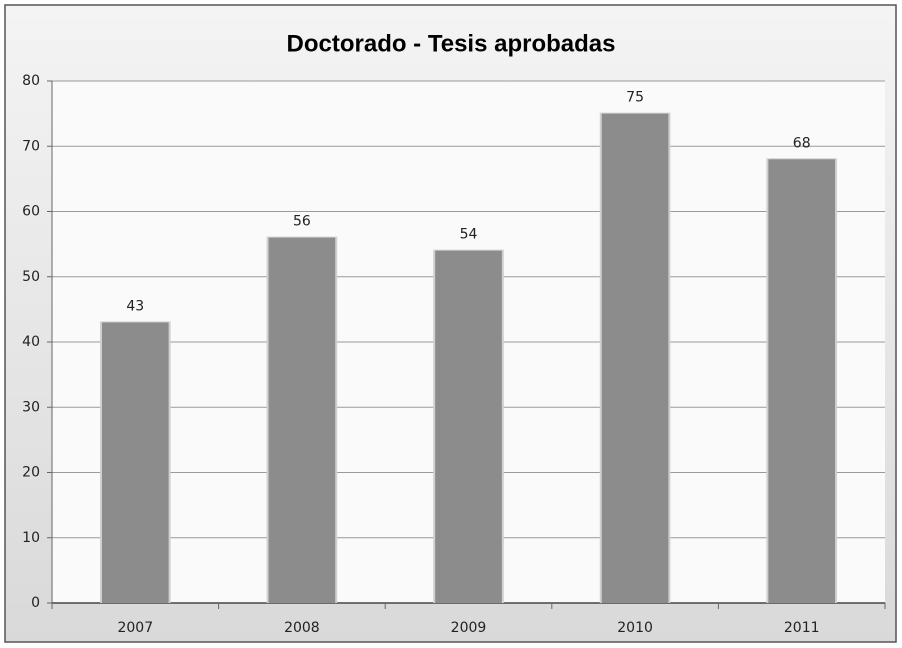 This screenshot has height=648, width=902. I want to click on y-tick-label: 70, so click(31, 146).